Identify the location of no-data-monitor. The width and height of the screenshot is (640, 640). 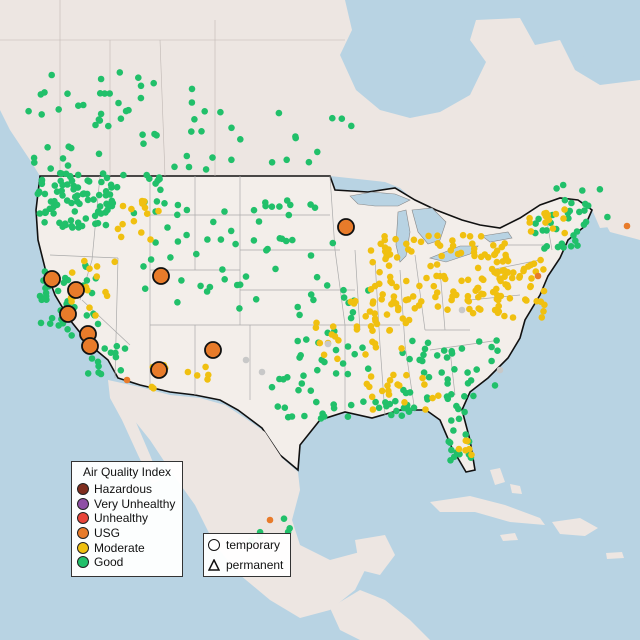
(246, 360).